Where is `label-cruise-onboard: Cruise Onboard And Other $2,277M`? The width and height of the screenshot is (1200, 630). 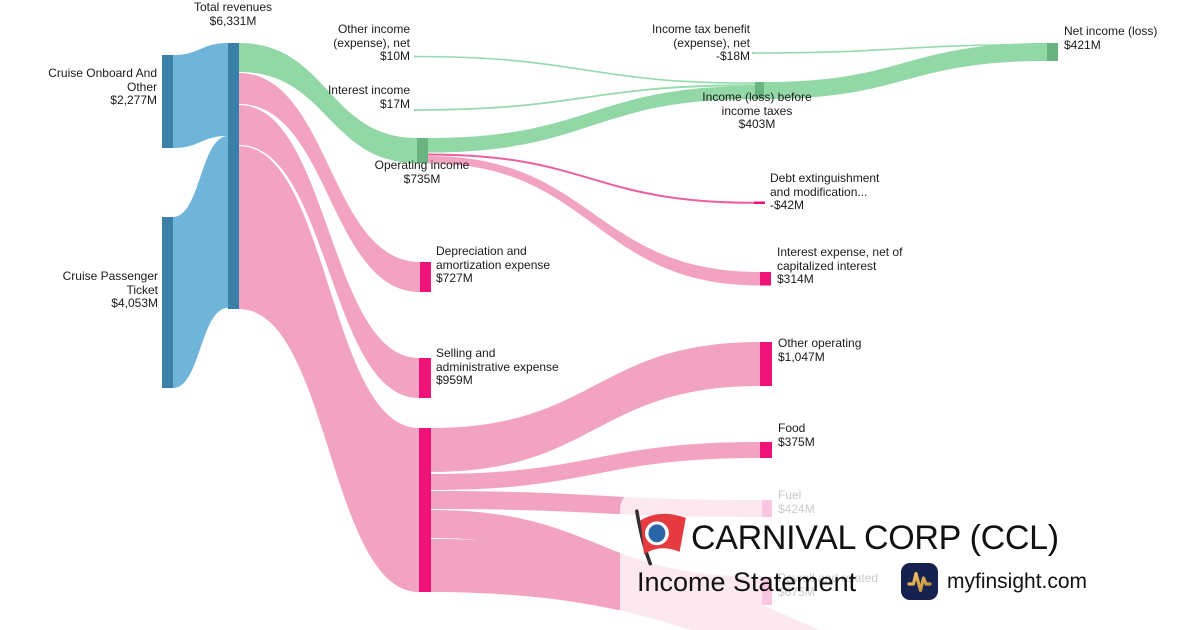 label-cruise-onboard: Cruise Onboard And Other $2,277M is located at coordinates (102, 86).